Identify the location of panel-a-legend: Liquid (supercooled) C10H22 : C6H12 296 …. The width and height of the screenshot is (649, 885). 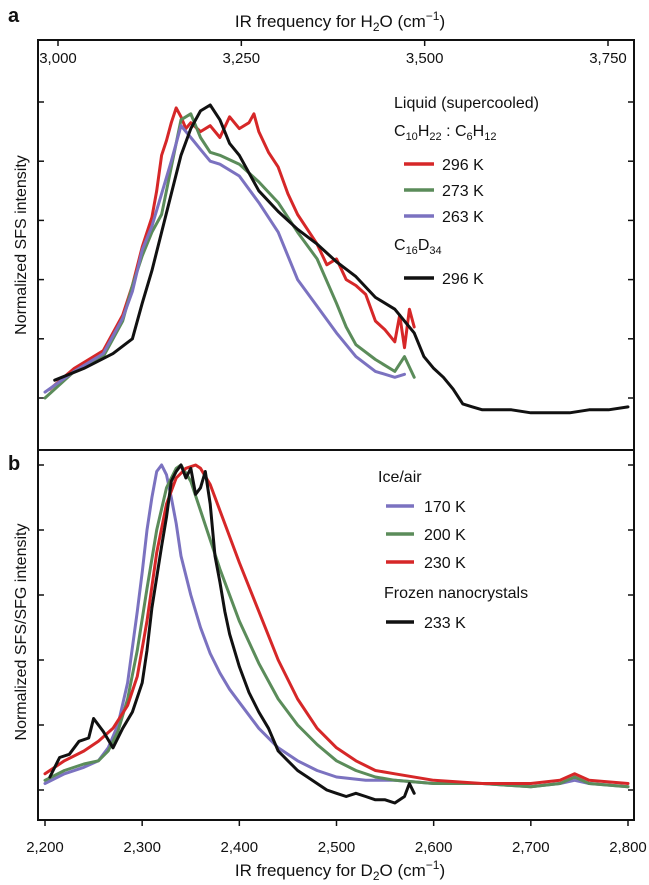
(466, 191).